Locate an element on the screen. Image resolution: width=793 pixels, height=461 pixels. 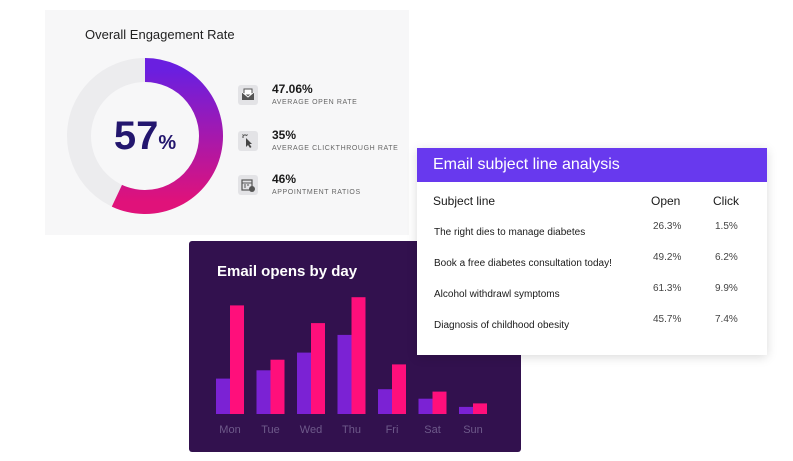
metric-value: 47.06% is located at coordinates (292, 89).